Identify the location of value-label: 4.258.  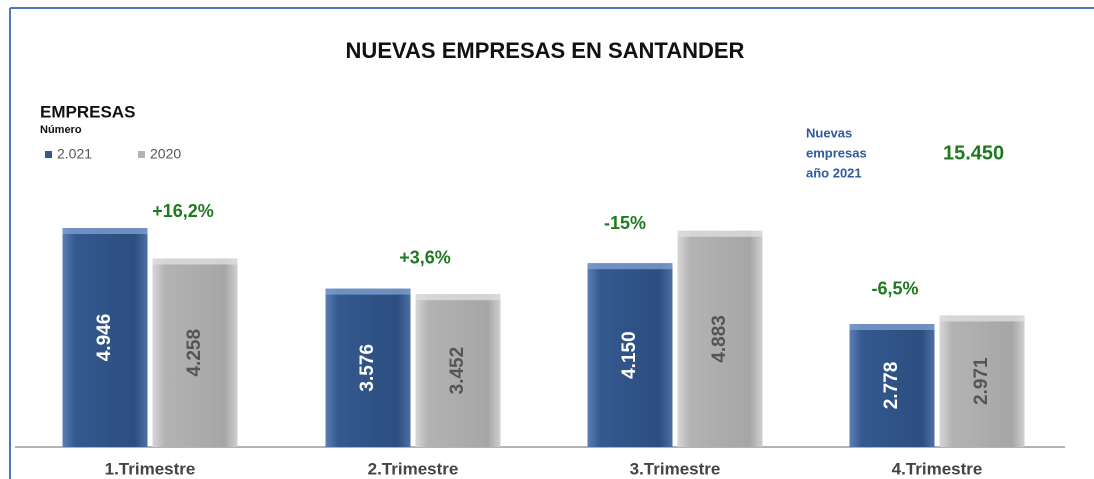
(194, 353).